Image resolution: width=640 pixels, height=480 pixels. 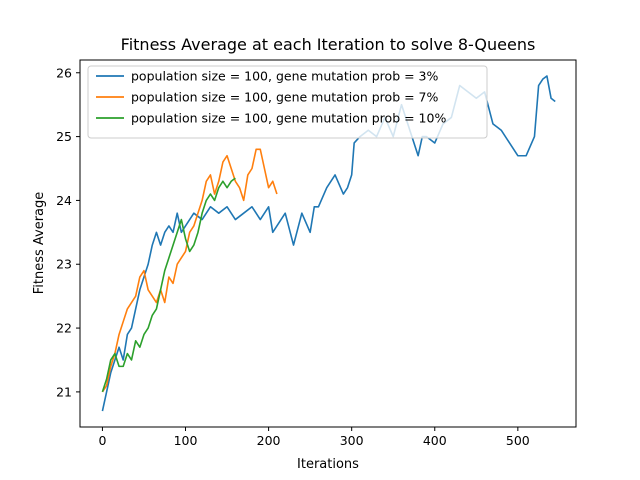 I want to click on x-tick-label: 400, so click(x=435, y=440).